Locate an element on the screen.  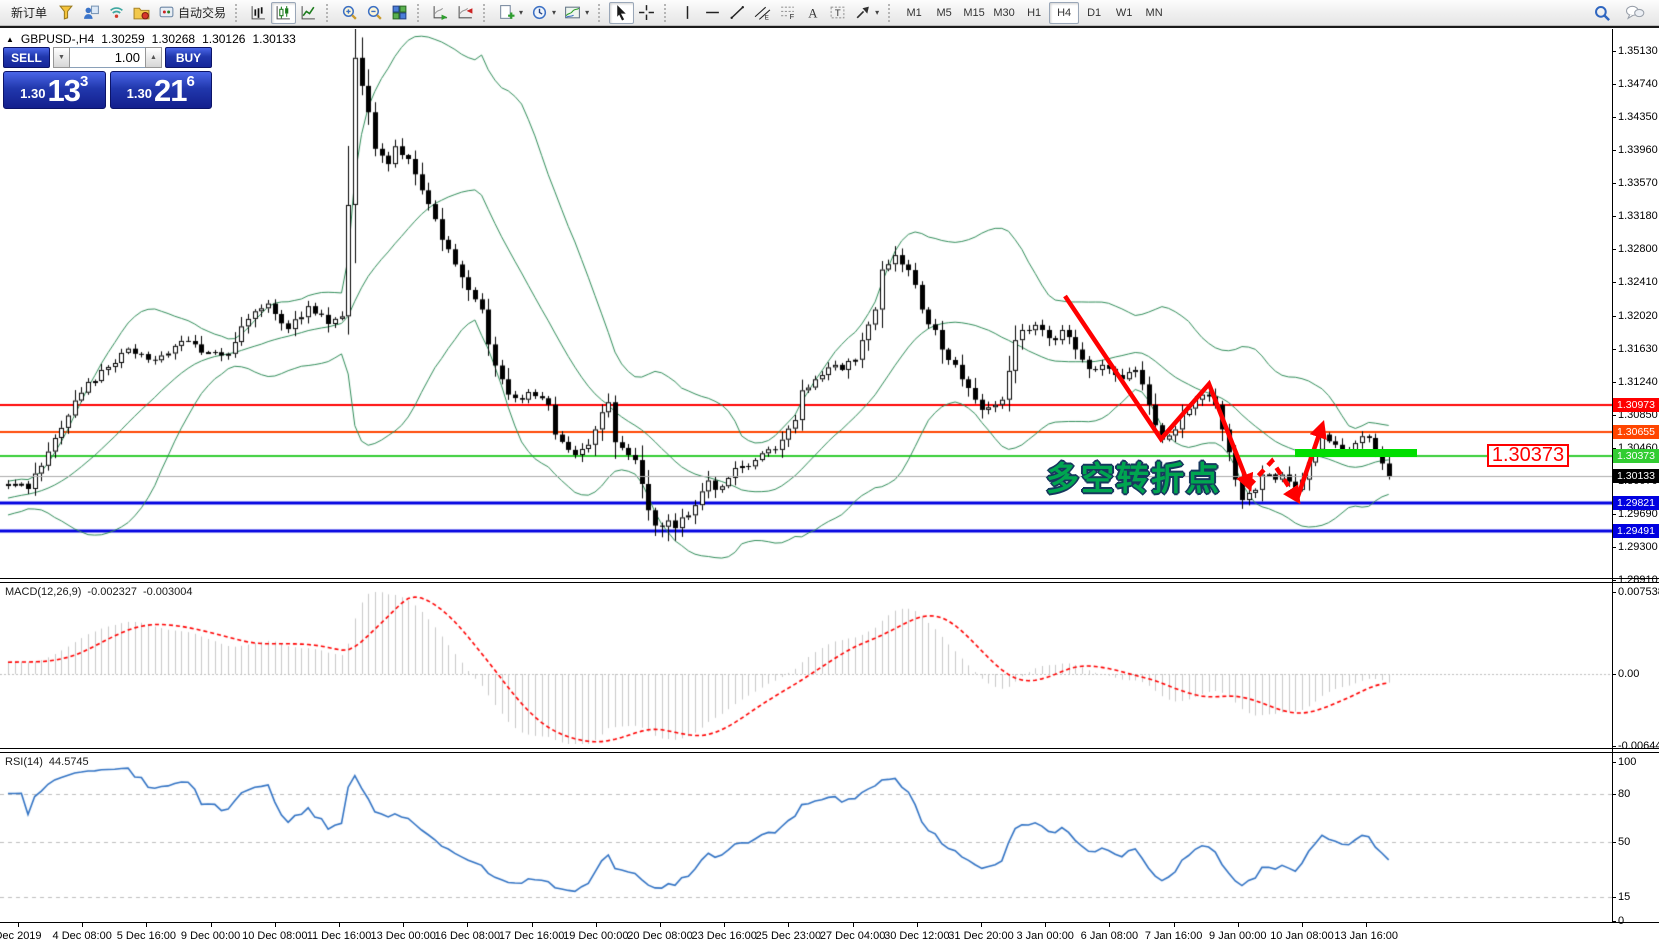
fibonacci-icon: F is located at coordinates (787, 13).